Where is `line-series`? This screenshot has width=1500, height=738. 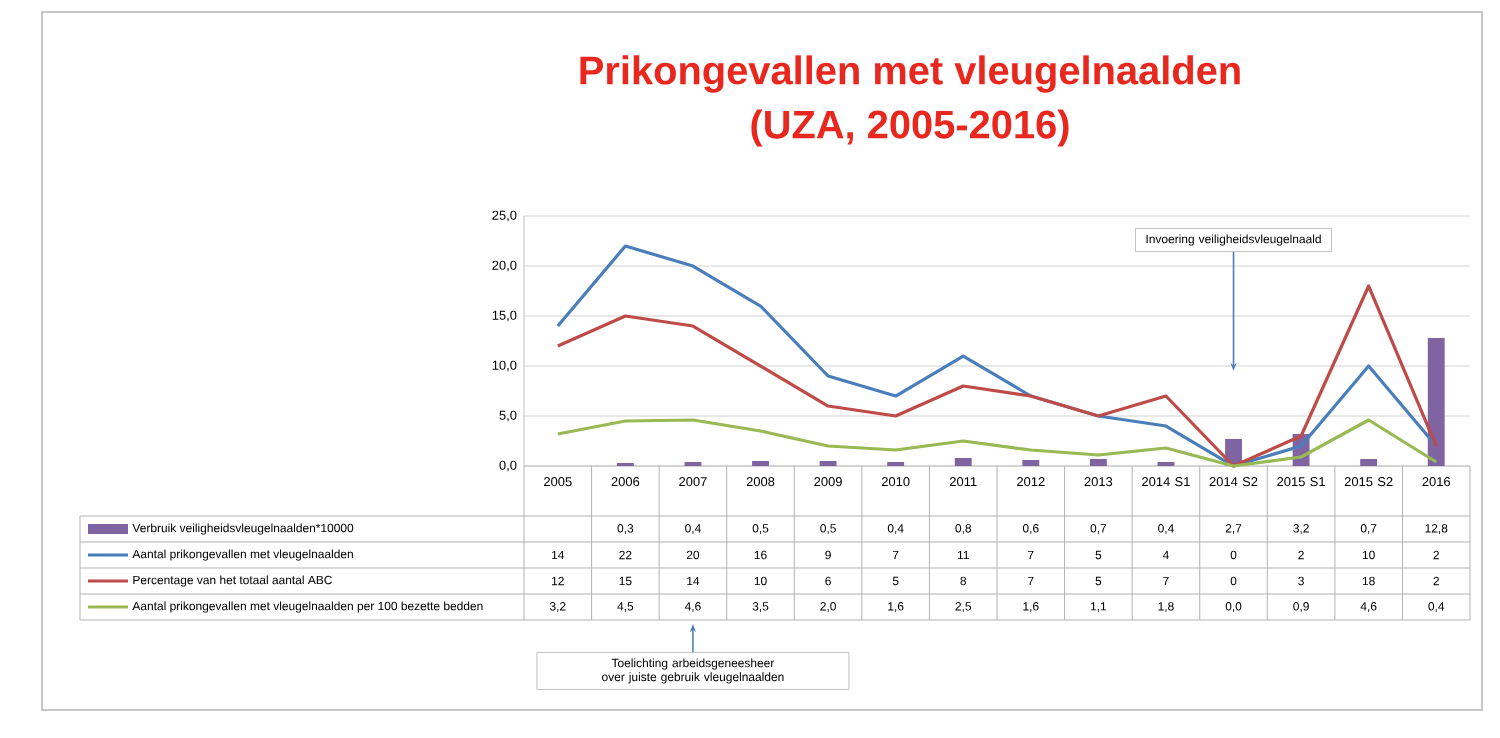 line-series is located at coordinates (997, 443).